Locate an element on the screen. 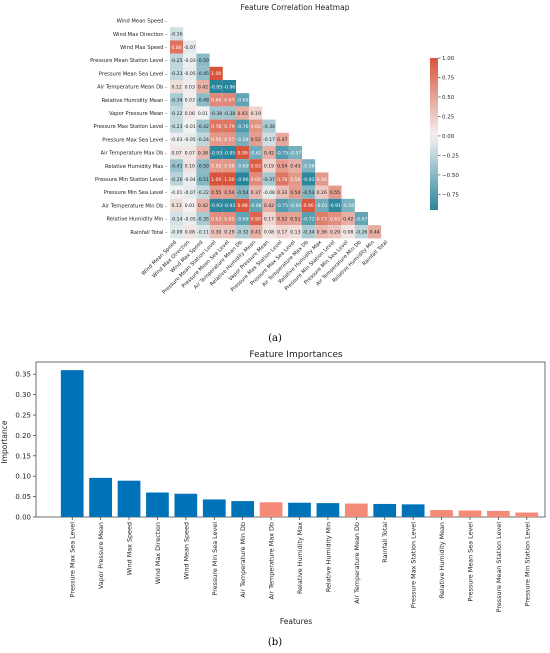 This screenshot has width=550, height=653. heatmap-value: 0.29 is located at coordinates (229, 233).